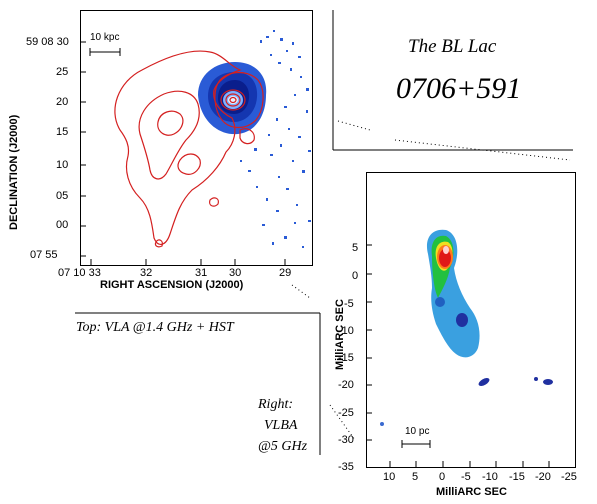 Image resolution: width=597 pixels, height=504 pixels. What do you see at coordinates (471, 492) in the screenshot?
I see `vlba-xlabel: MilliARC SEC` at bounding box center [471, 492].